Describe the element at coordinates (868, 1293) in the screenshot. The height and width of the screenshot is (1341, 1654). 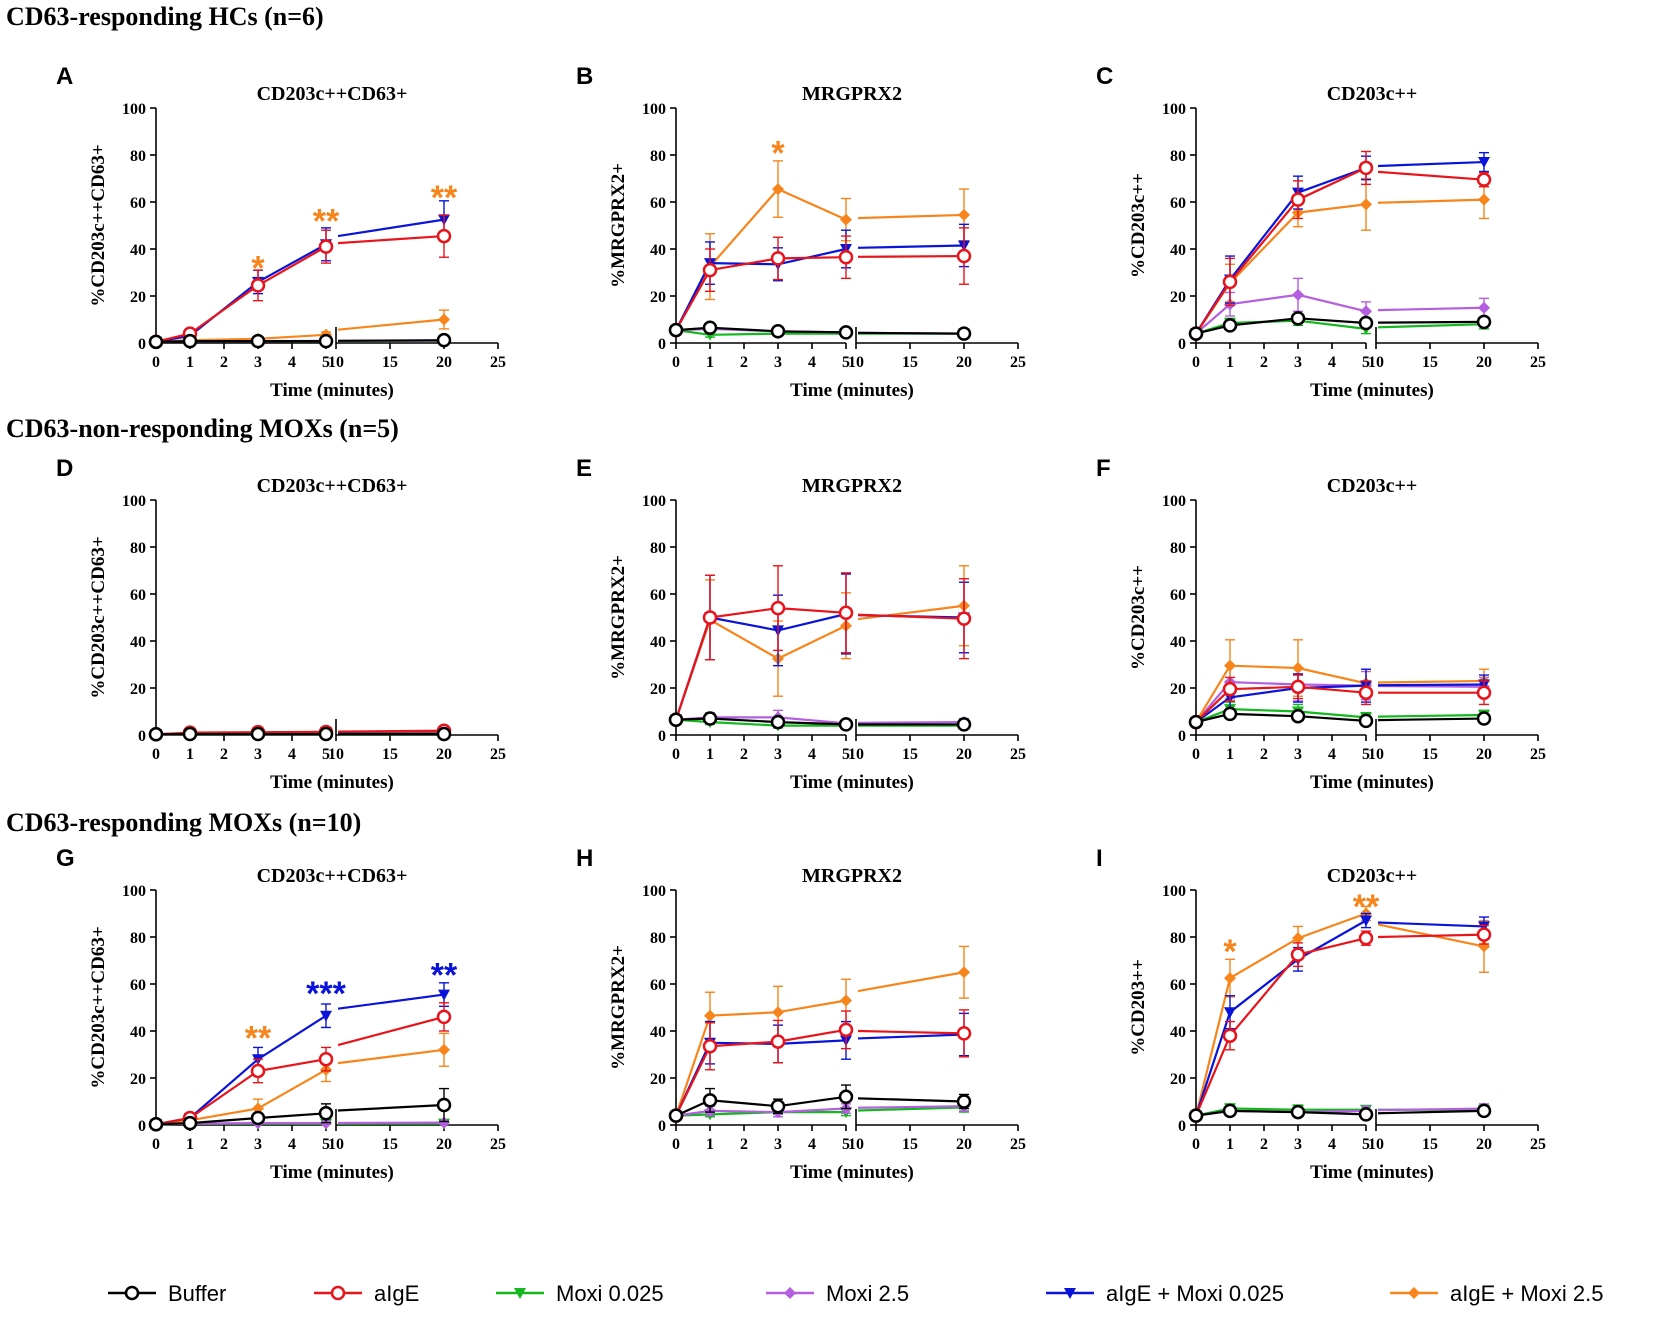
I see `legend-label-moxi25: Moxi 2.5` at that location.